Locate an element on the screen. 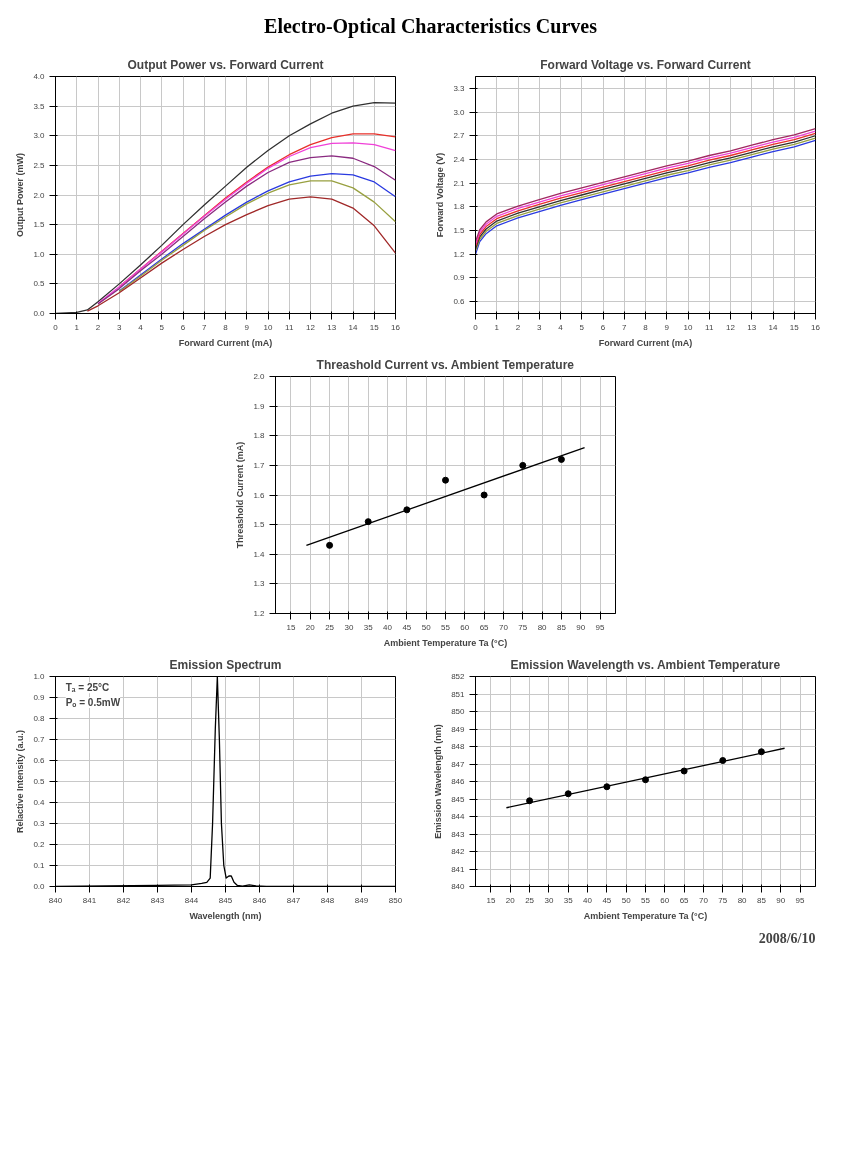 The width and height of the screenshot is (866, 1160). x-axis-title: Forward Current (mA) is located at coordinates (225, 342).